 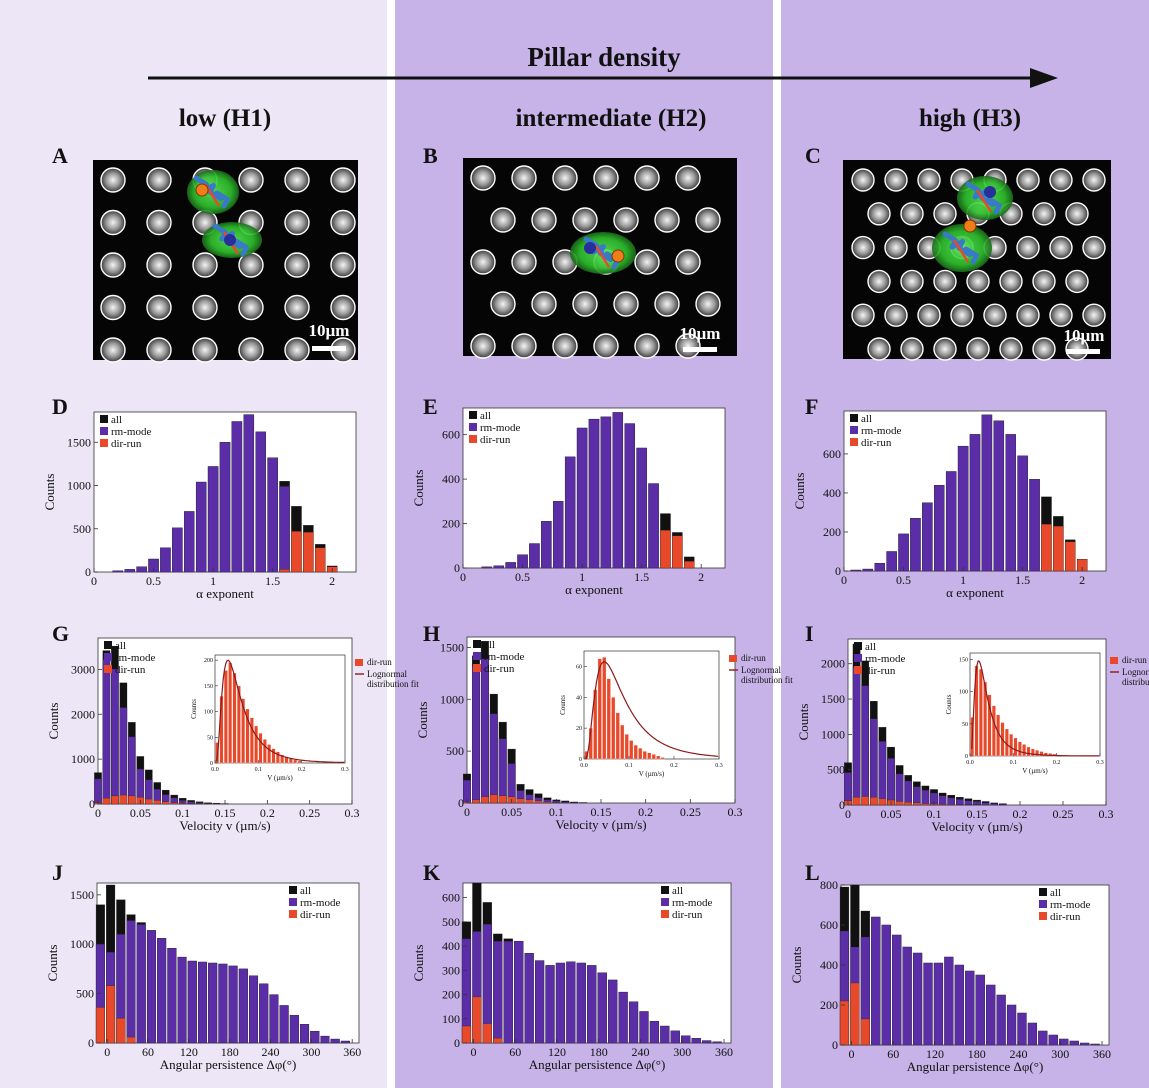 I want to click on scale-bar-label-high: 10µm, so click(x=1084, y=335).